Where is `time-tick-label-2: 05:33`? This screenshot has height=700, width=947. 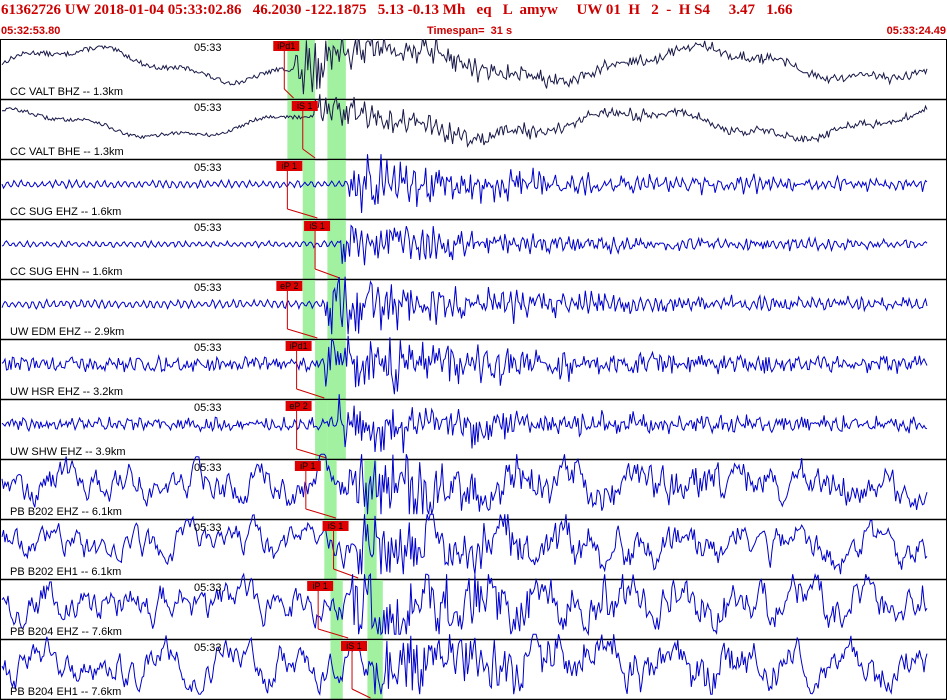
time-tick-label-2: 05:33 is located at coordinates (208, 168).